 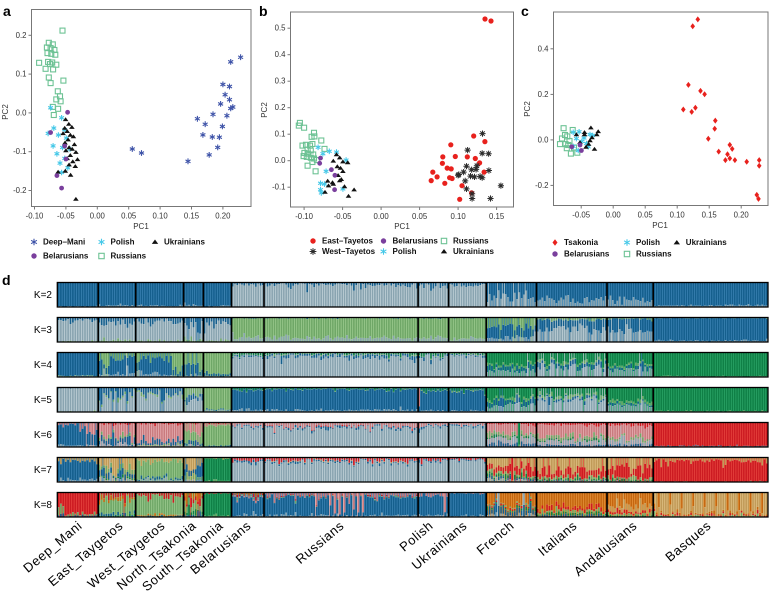 I want to click on svg-text: d, so click(x=6, y=280).